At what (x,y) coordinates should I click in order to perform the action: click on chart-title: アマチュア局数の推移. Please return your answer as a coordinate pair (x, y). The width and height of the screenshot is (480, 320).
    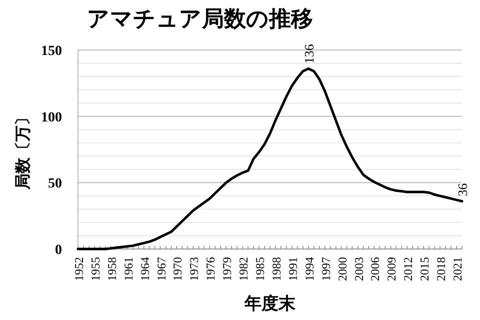
    Looking at the image, I should click on (200, 18).